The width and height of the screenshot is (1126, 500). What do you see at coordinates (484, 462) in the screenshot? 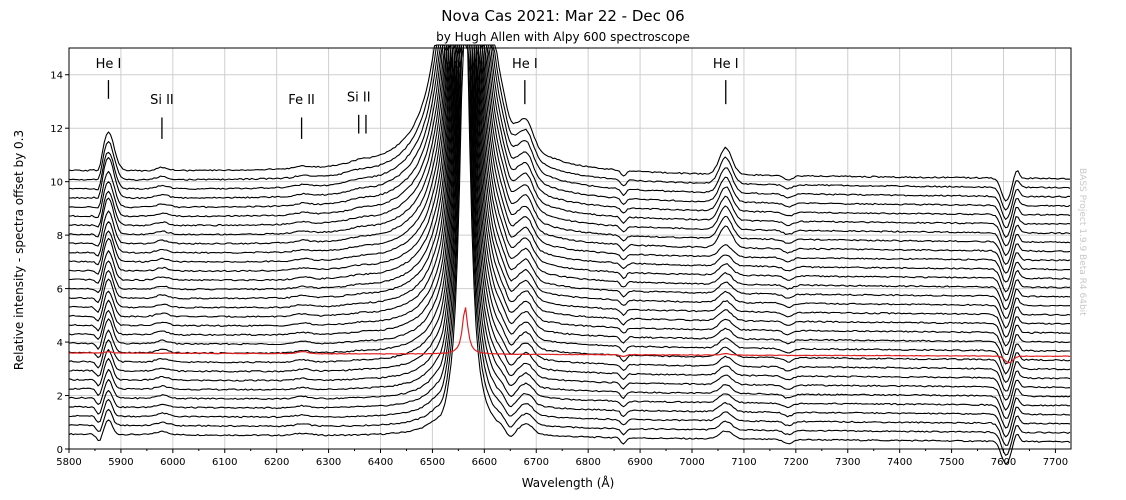
I see `x-tick-label: 6600` at bounding box center [484, 462].